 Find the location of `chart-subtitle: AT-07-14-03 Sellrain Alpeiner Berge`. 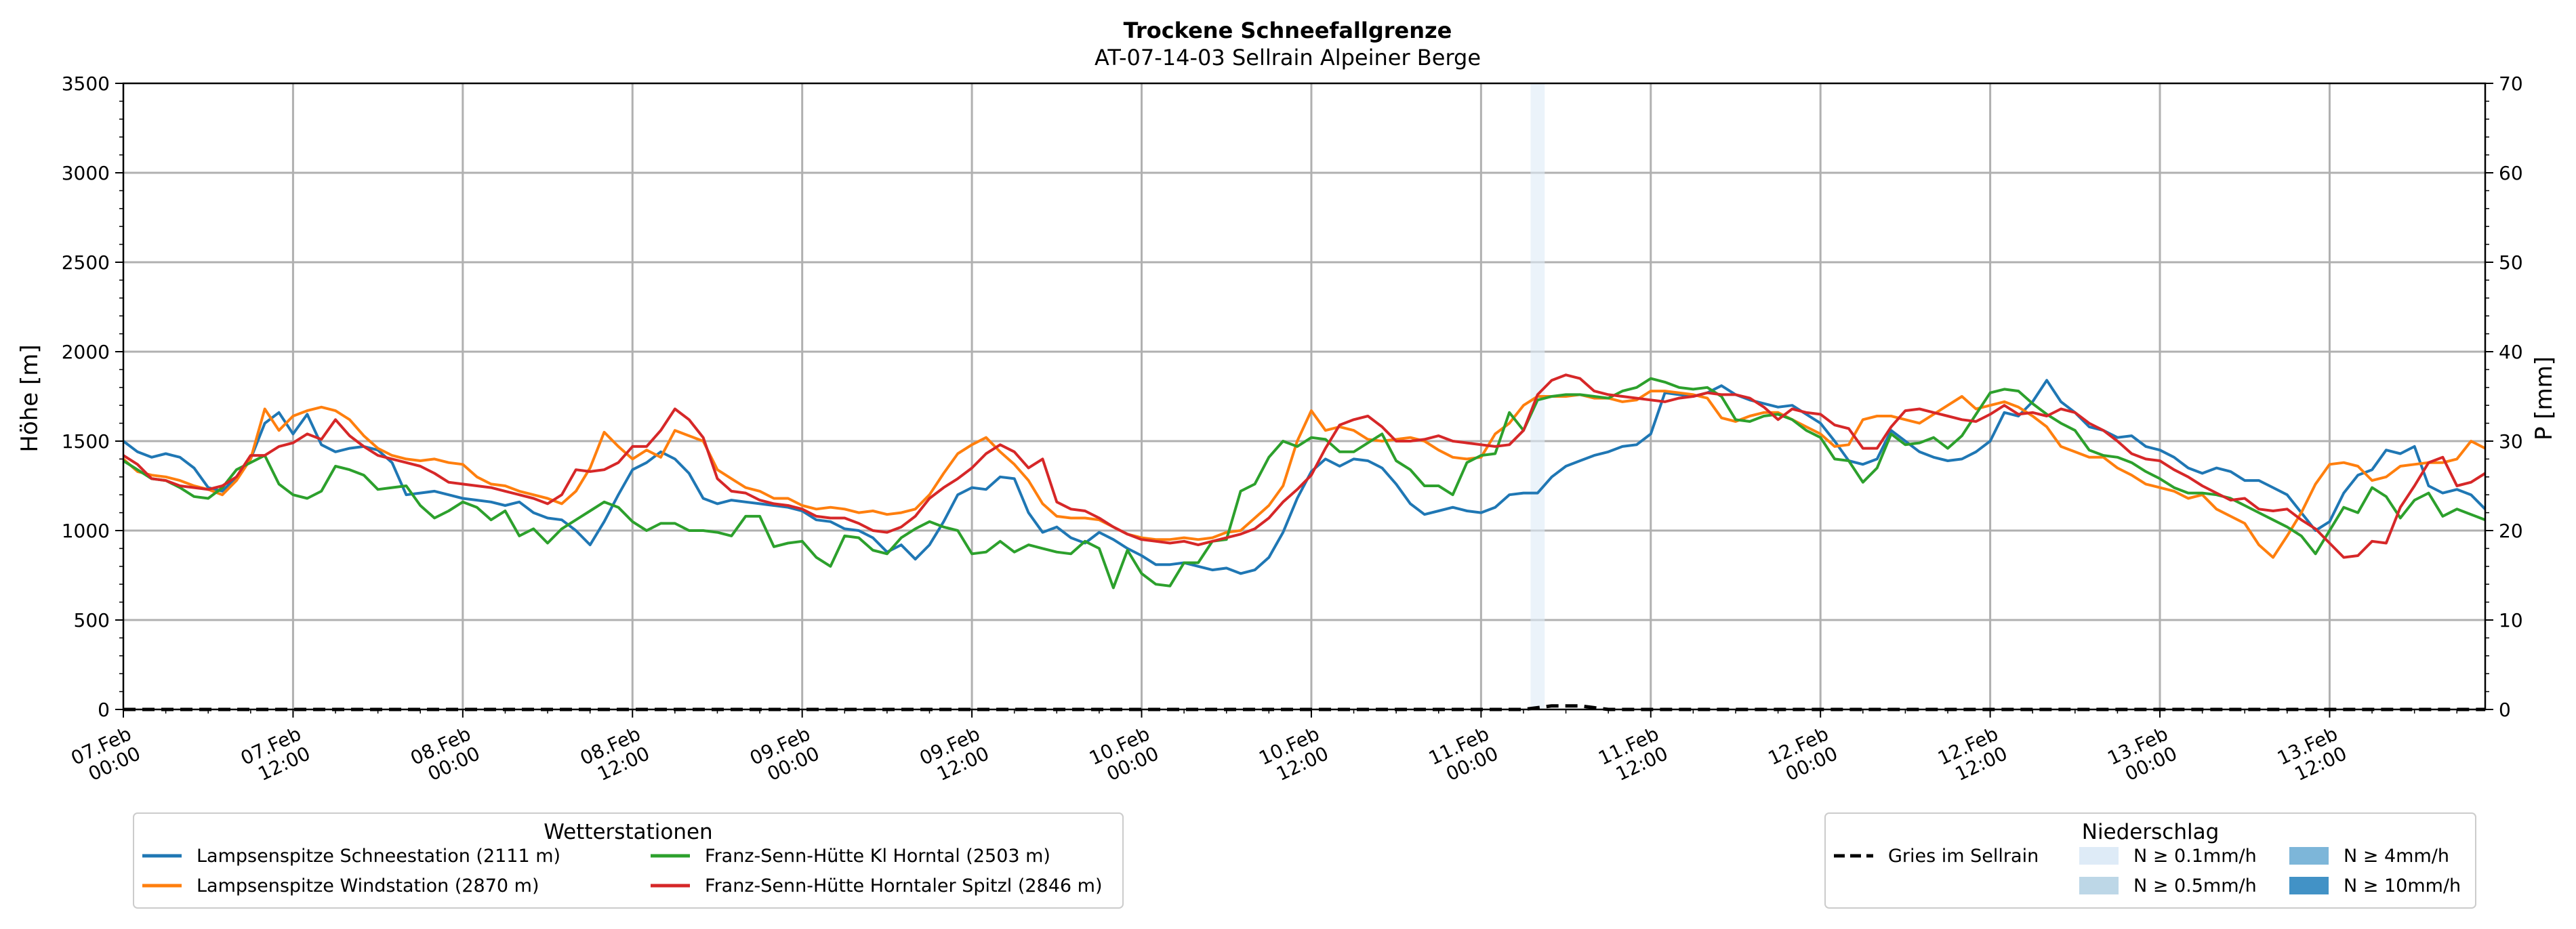

chart-subtitle: AT-07-14-03 Sellrain Alpeiner Berge is located at coordinates (1288, 57).